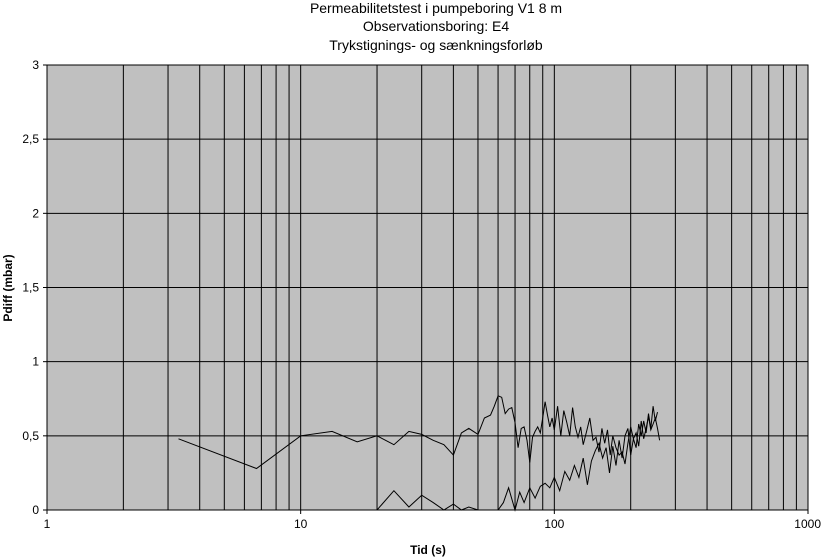  What do you see at coordinates (807, 524) in the screenshot?
I see `x-tick-label: 1000` at bounding box center [807, 524].